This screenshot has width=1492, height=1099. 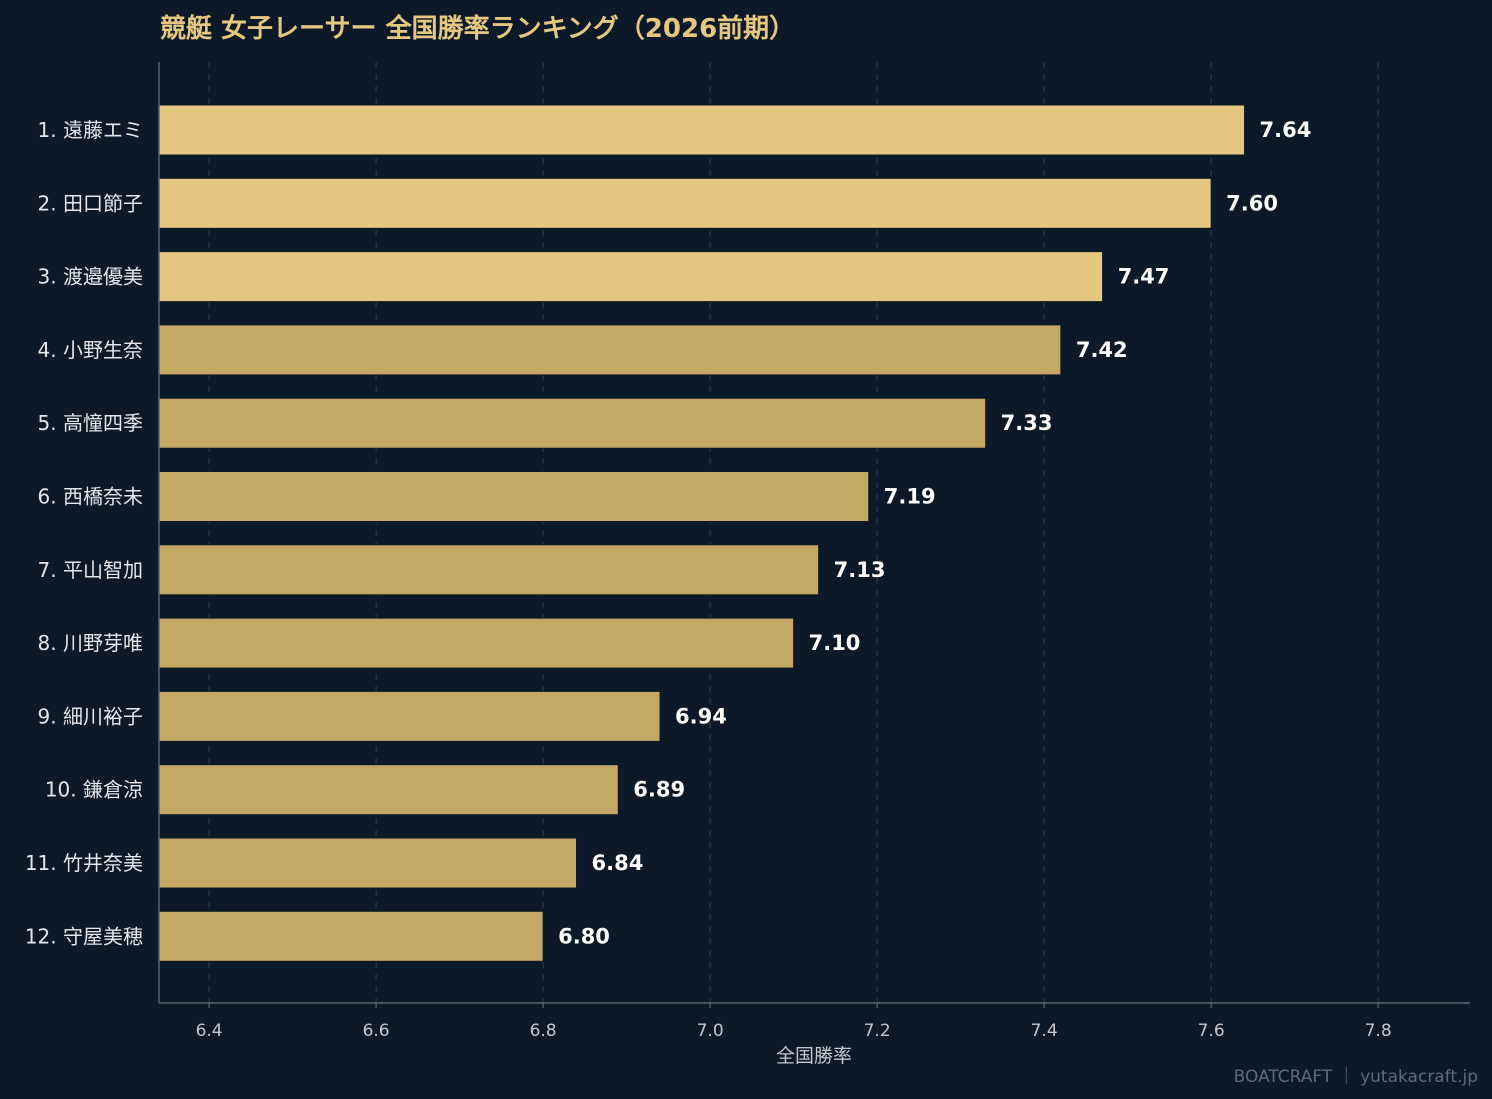 I want to click on value-label: 6.84, so click(x=618, y=863).